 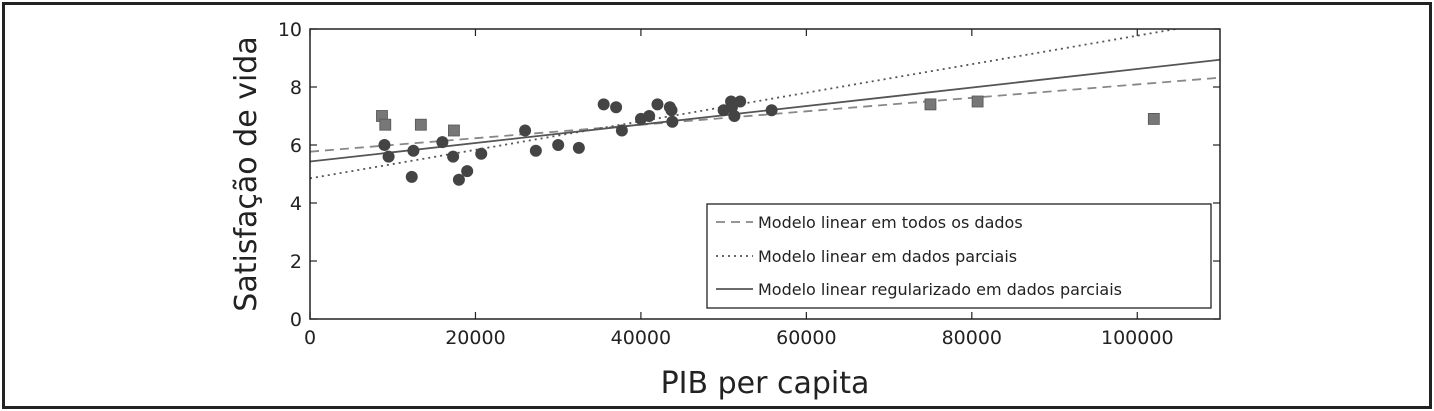 I want to click on data-points, so click(x=768, y=140).